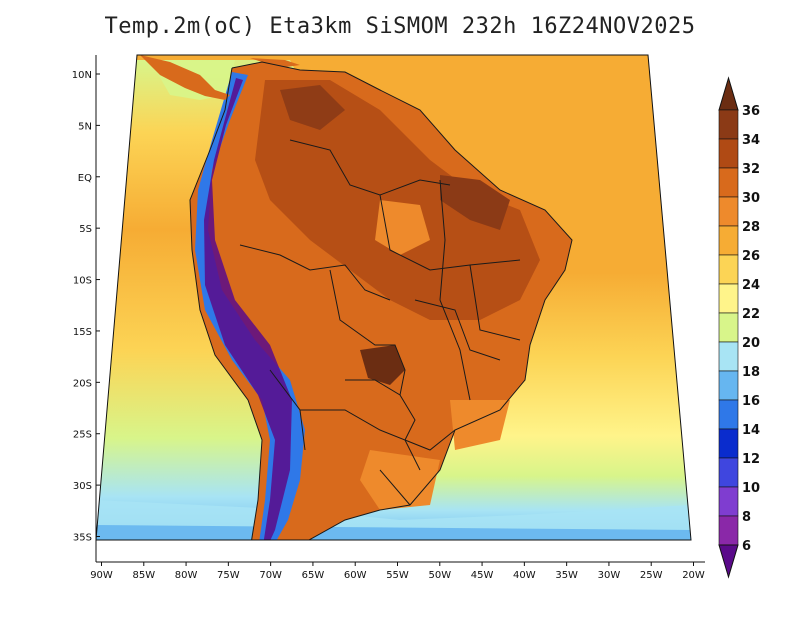  I want to click on lat-tick-label: 35S, so click(82, 538).